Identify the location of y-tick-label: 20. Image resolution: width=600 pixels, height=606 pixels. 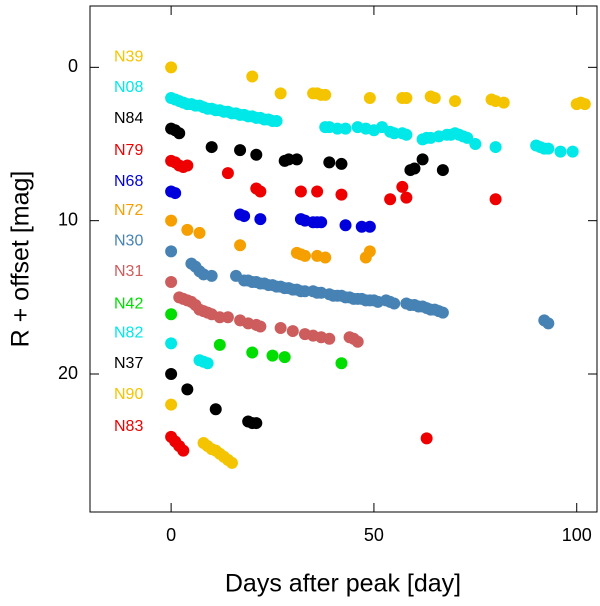
(68, 373).